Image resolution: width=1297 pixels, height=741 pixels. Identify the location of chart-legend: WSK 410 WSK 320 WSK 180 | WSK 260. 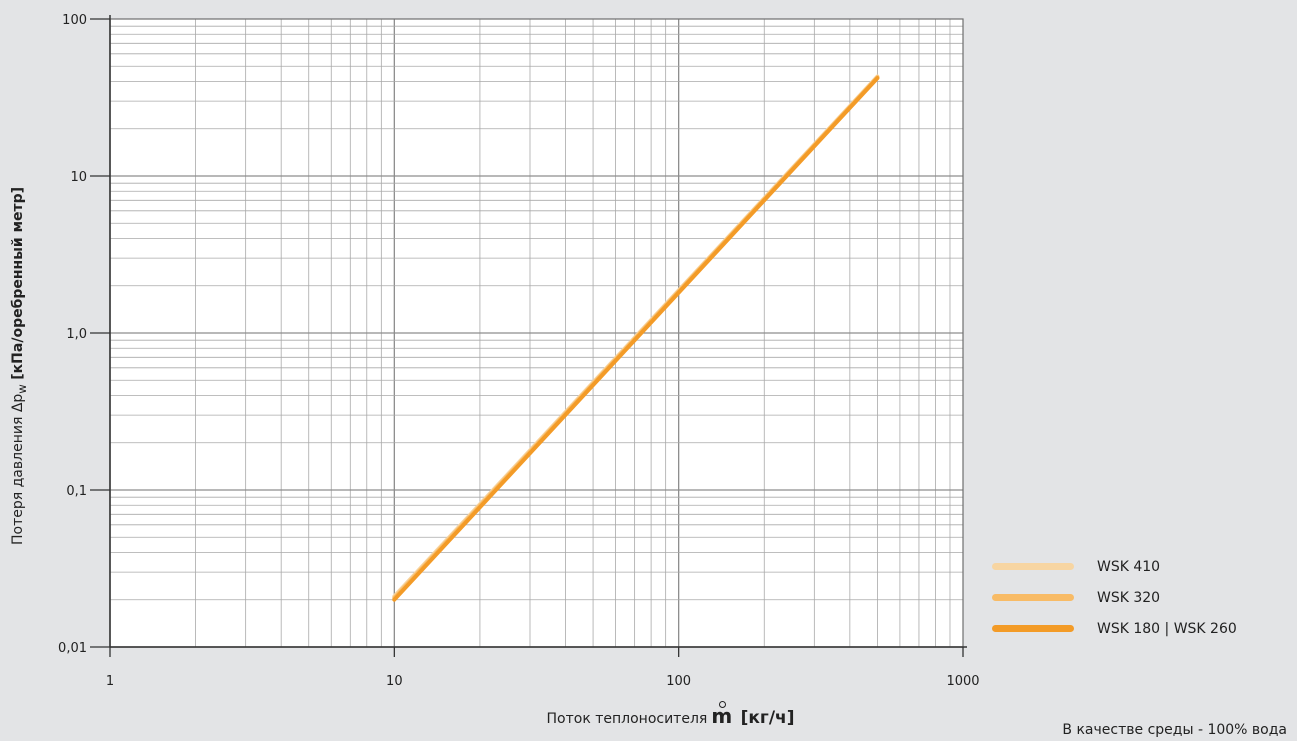
(1114, 597).